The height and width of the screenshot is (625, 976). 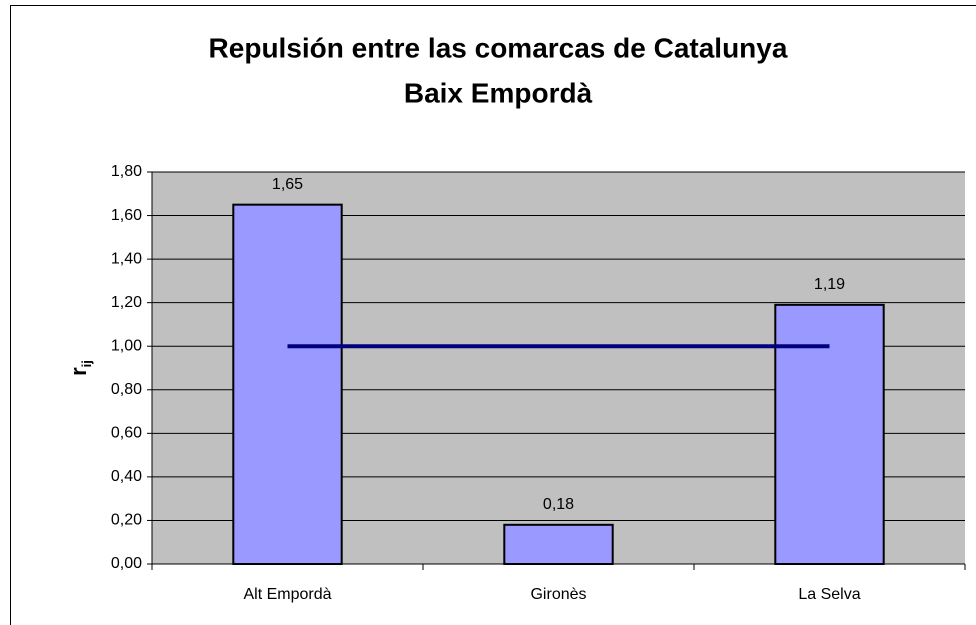 What do you see at coordinates (287, 184) in the screenshot?
I see `data-label: 1,65` at bounding box center [287, 184].